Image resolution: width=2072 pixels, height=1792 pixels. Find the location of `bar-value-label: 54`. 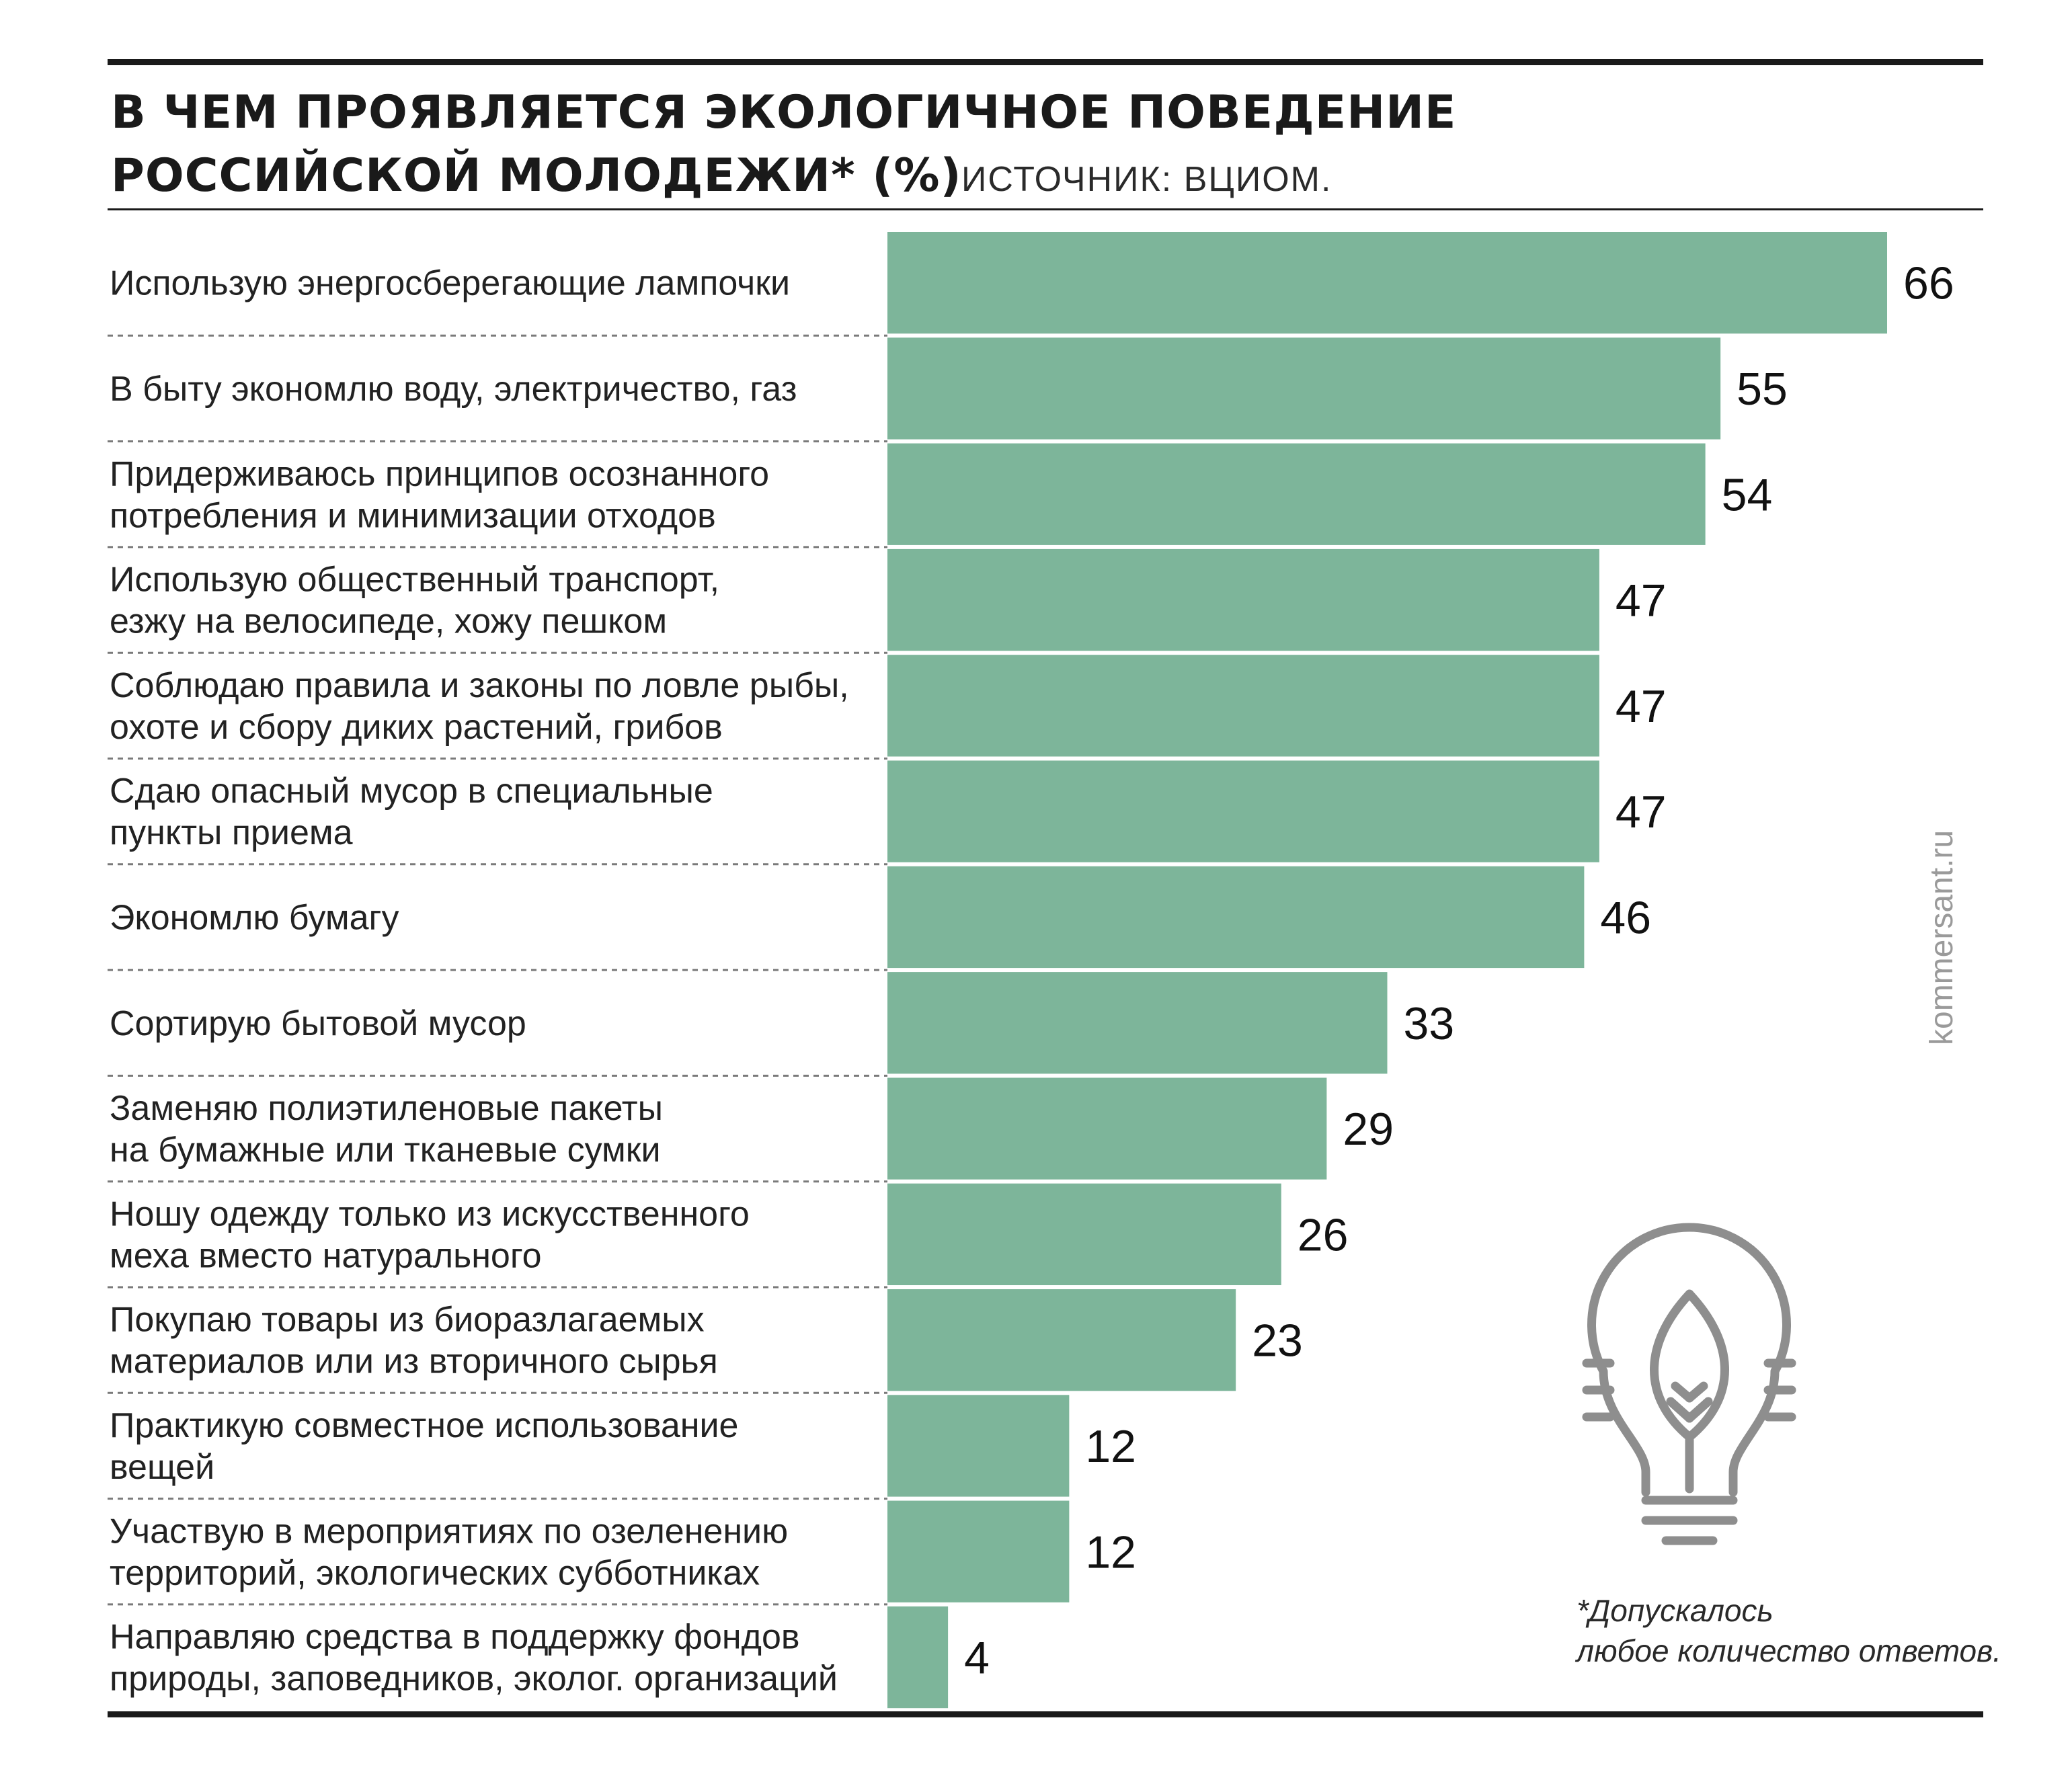

bar-value-label: 54 is located at coordinates (1748, 494).